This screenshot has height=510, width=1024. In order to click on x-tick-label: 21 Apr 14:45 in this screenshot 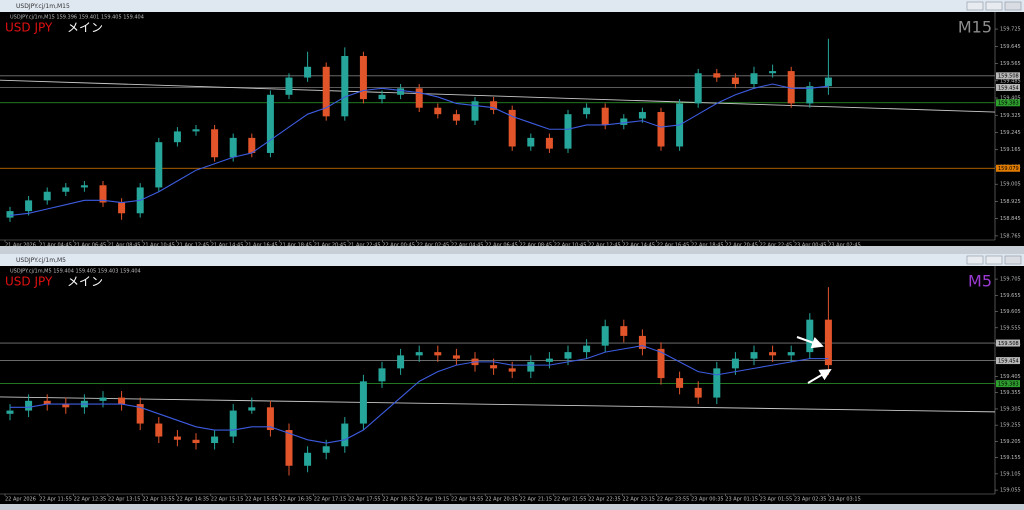, I will do `click(227, 246)`.